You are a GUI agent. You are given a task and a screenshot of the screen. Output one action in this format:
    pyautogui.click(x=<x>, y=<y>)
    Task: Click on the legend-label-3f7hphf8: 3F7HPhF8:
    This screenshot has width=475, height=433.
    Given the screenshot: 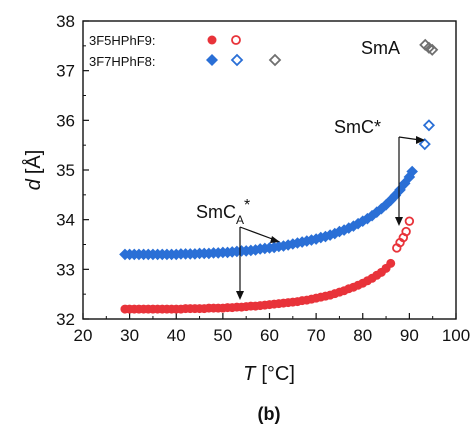 What is the action you would take?
    pyautogui.click(x=122, y=61)
    